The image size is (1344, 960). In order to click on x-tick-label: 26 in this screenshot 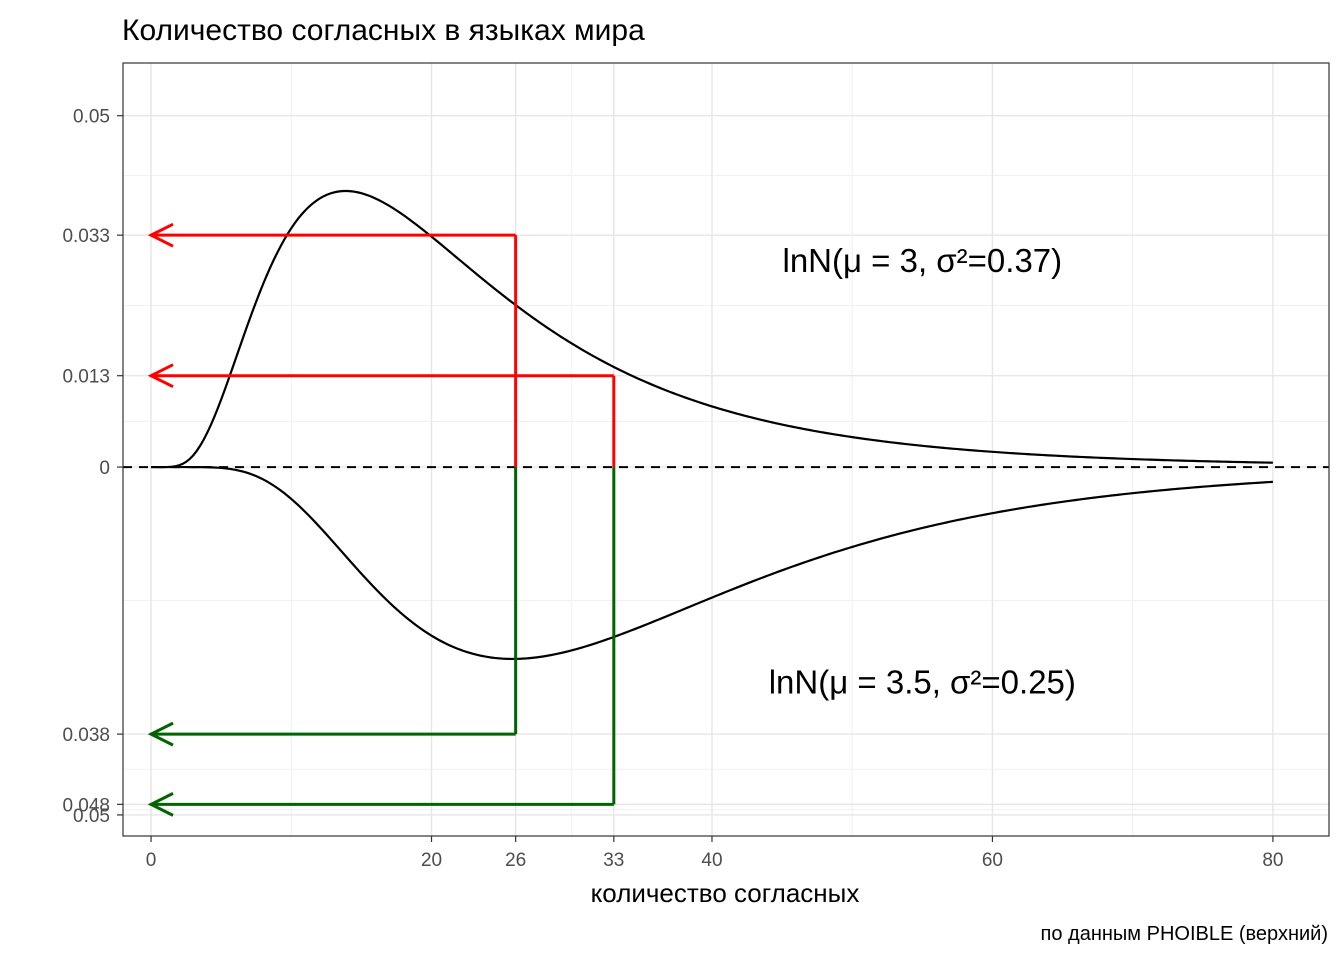, I will do `click(515, 860)`.